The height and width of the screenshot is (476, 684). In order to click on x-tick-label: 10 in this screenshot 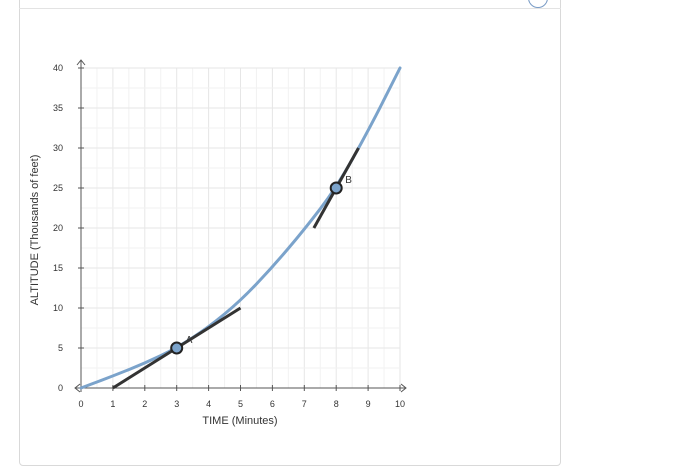, I will do `click(400, 404)`.